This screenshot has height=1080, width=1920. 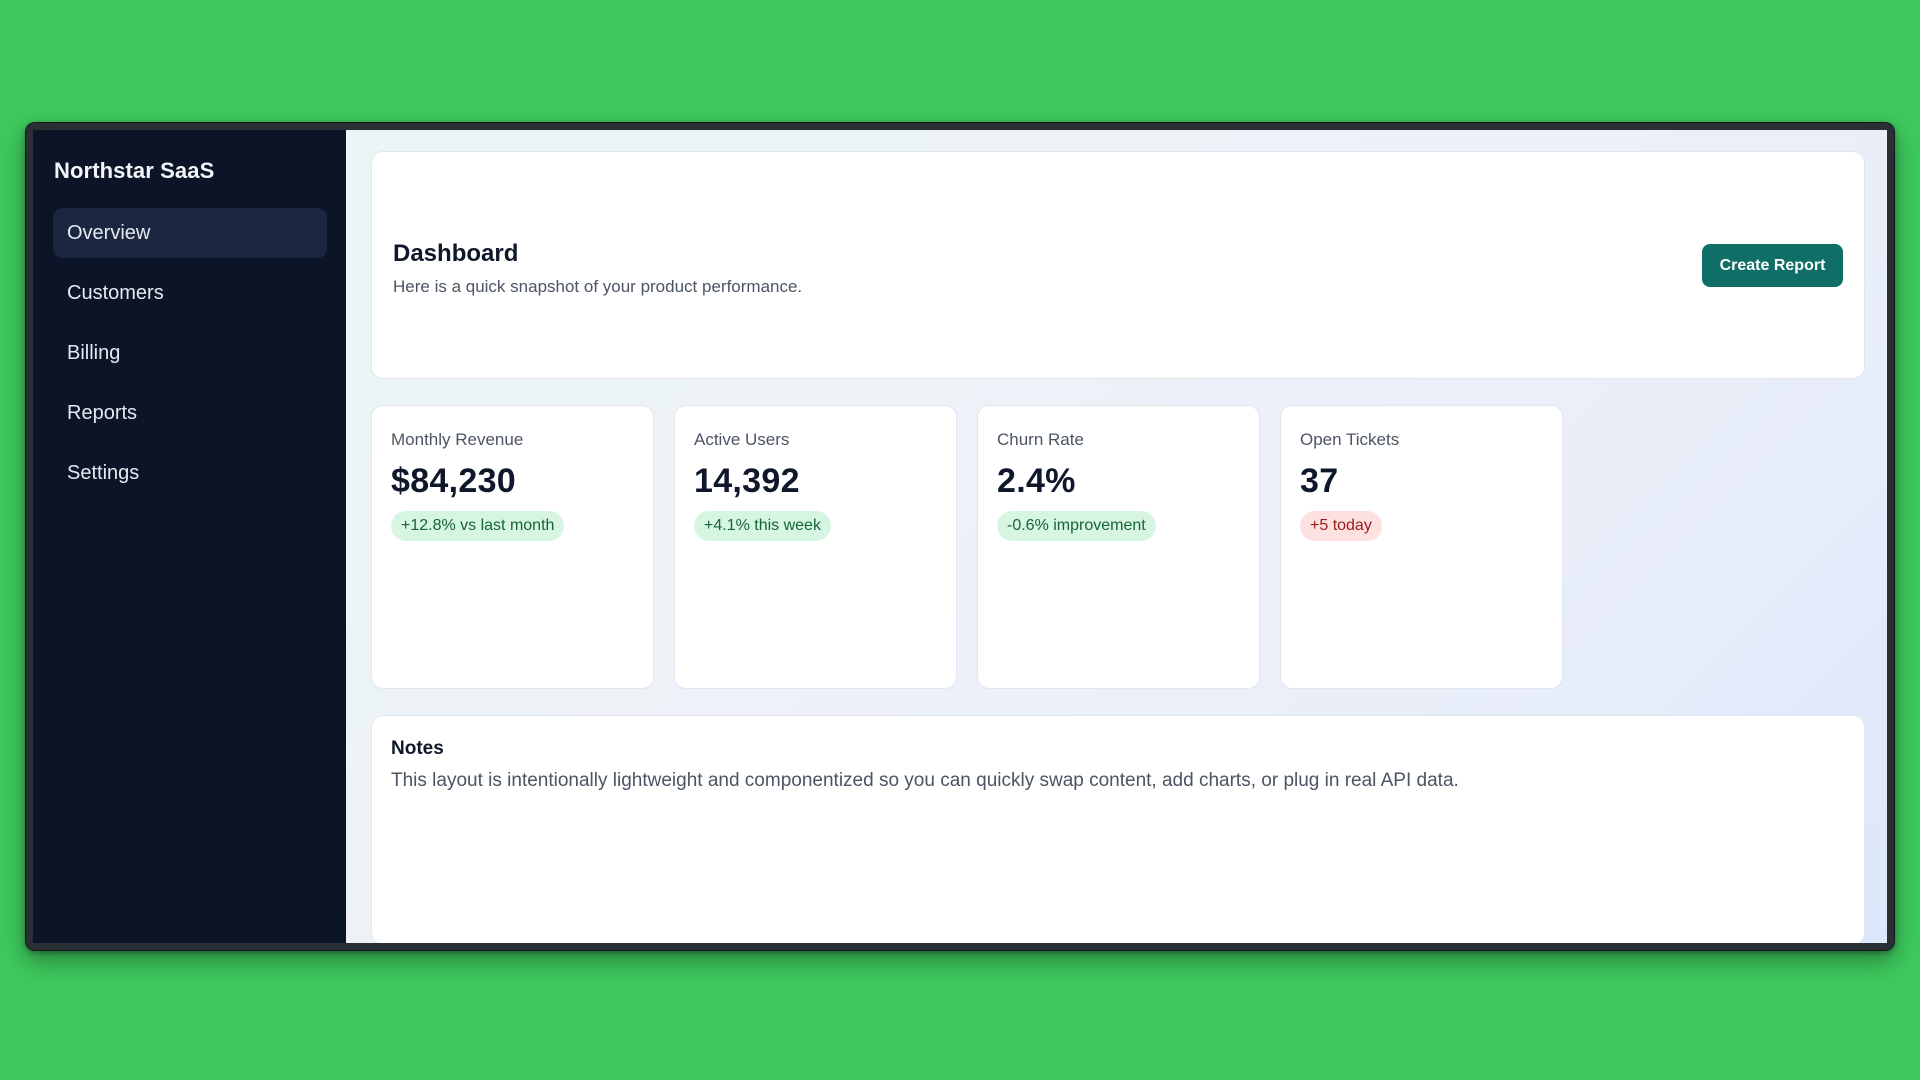 I want to click on sidebar-item-settings: Settings, so click(x=190, y=473).